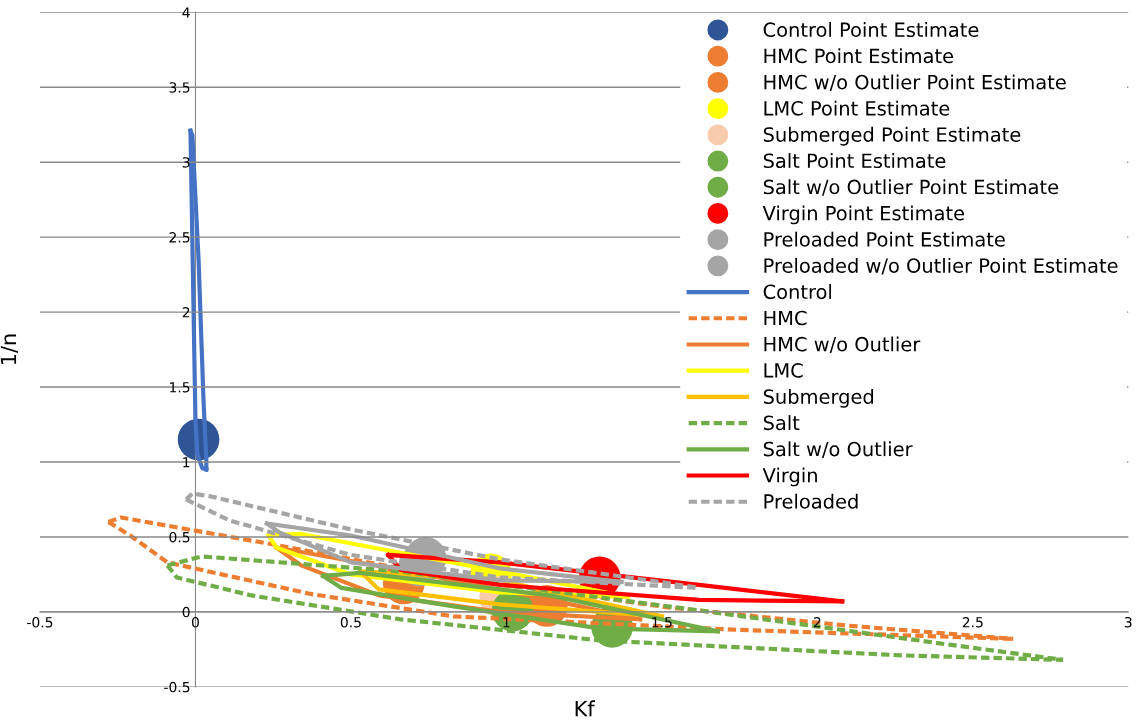 Image resolution: width=1142 pixels, height=723 pixels. I want to click on legend-label: Preloaded, so click(811, 501).